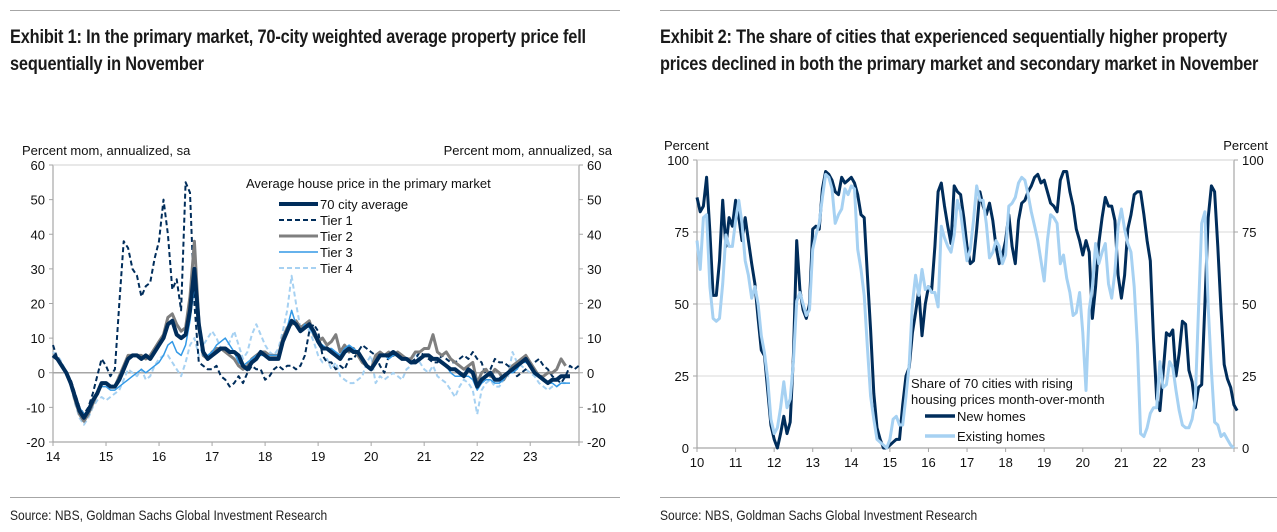 The height and width of the screenshot is (532, 1277). I want to click on legend-label: New homes, so click(991, 416).